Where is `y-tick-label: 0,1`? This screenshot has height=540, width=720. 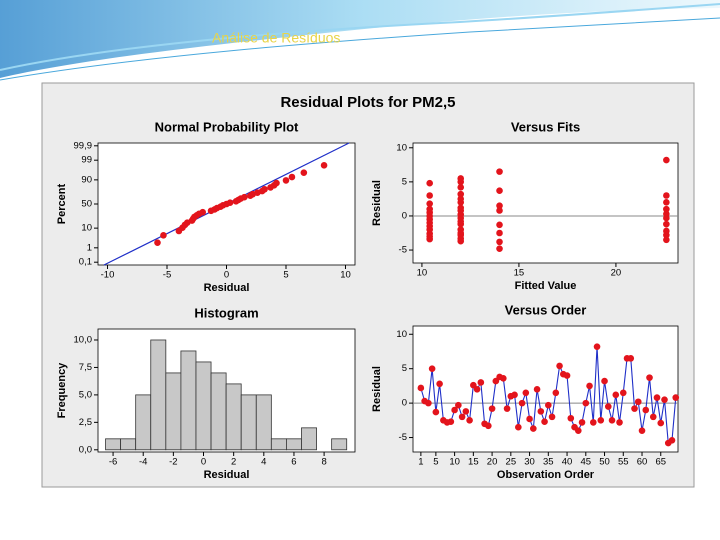
y-tick-label: 0,1 is located at coordinates (85, 262).